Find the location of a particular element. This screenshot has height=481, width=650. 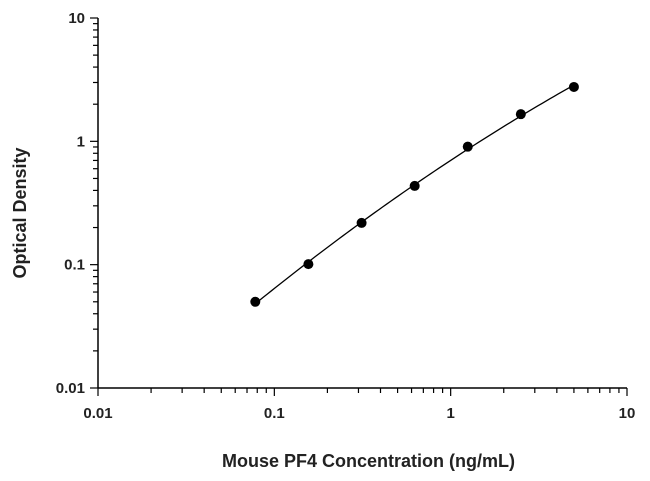

x-tick-label: 1 is located at coordinates (450, 413).